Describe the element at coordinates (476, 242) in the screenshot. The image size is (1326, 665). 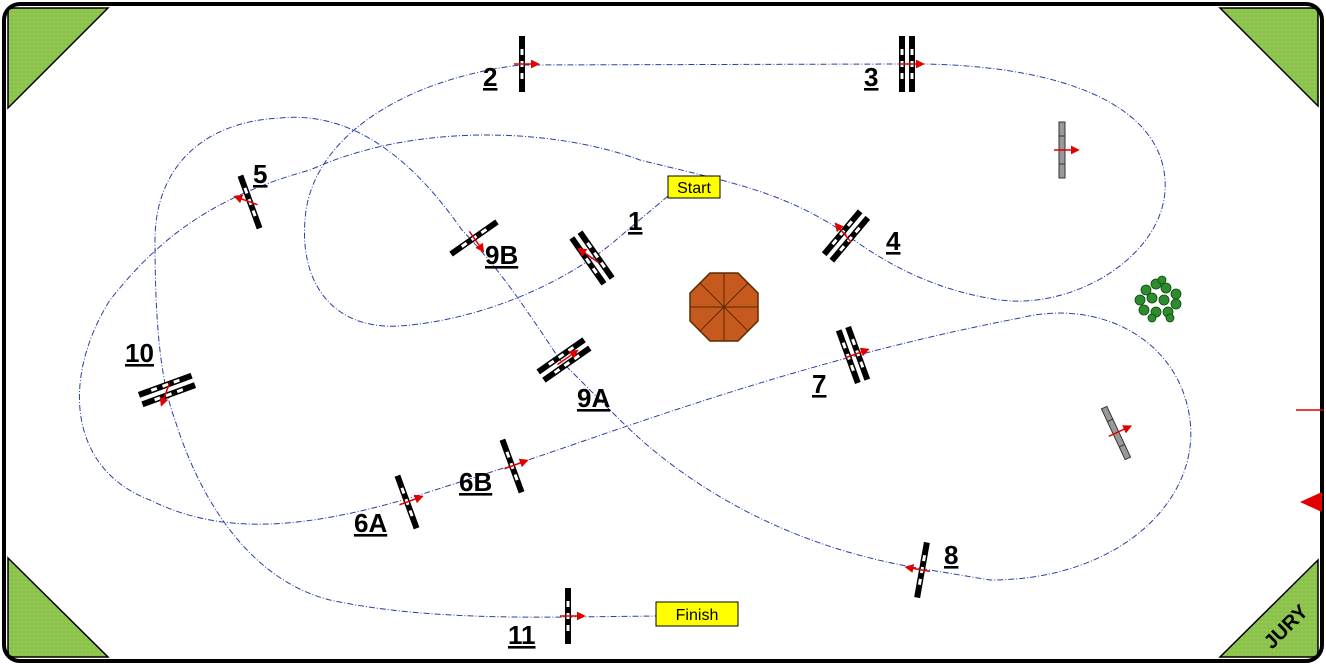
I see `direction-arrow-9B` at that location.